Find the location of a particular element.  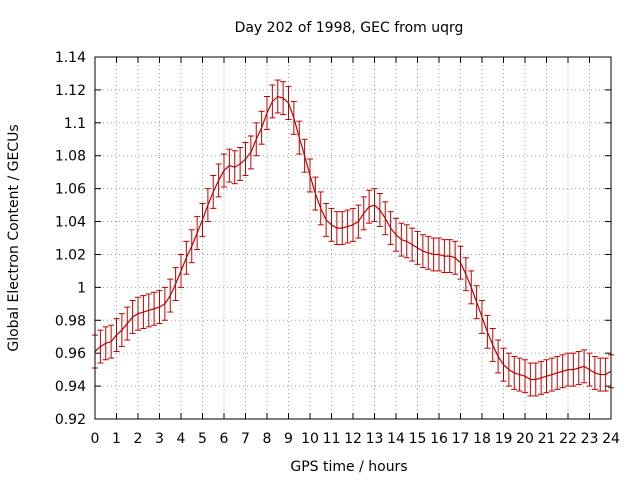

x-tick-label: 1 is located at coordinates (116, 439).